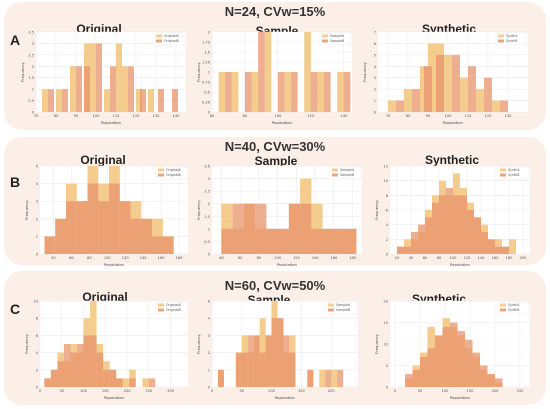  Describe the element at coordinates (276, 161) in the screenshot. I see `chart-title-sample: Sample` at that location.